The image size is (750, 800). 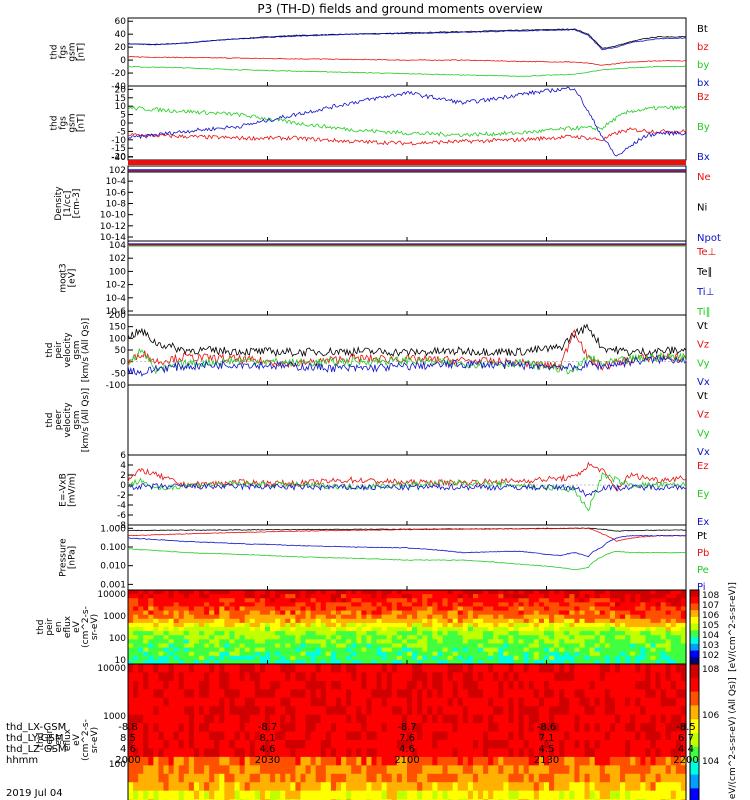 What do you see at coordinates (705, 292) in the screenshot?
I see `legend-Ti⊥: Ti⊥` at bounding box center [705, 292].